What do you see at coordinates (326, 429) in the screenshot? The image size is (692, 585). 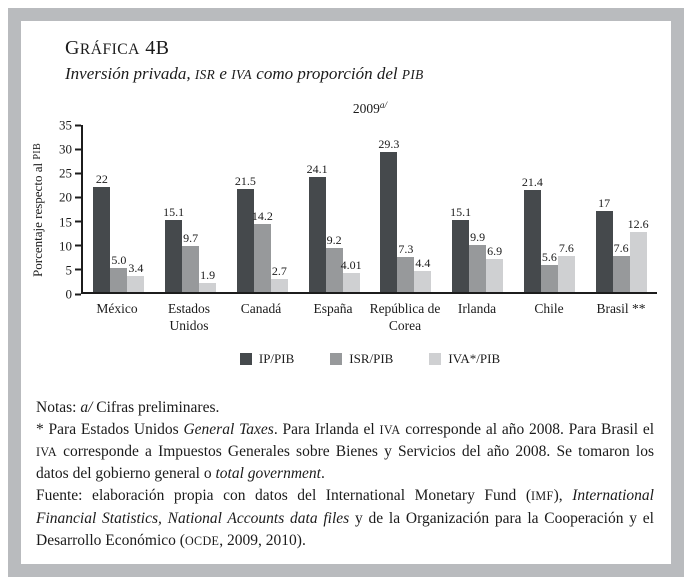 I see `text-segment: . Para Irlanda el` at bounding box center [326, 429].